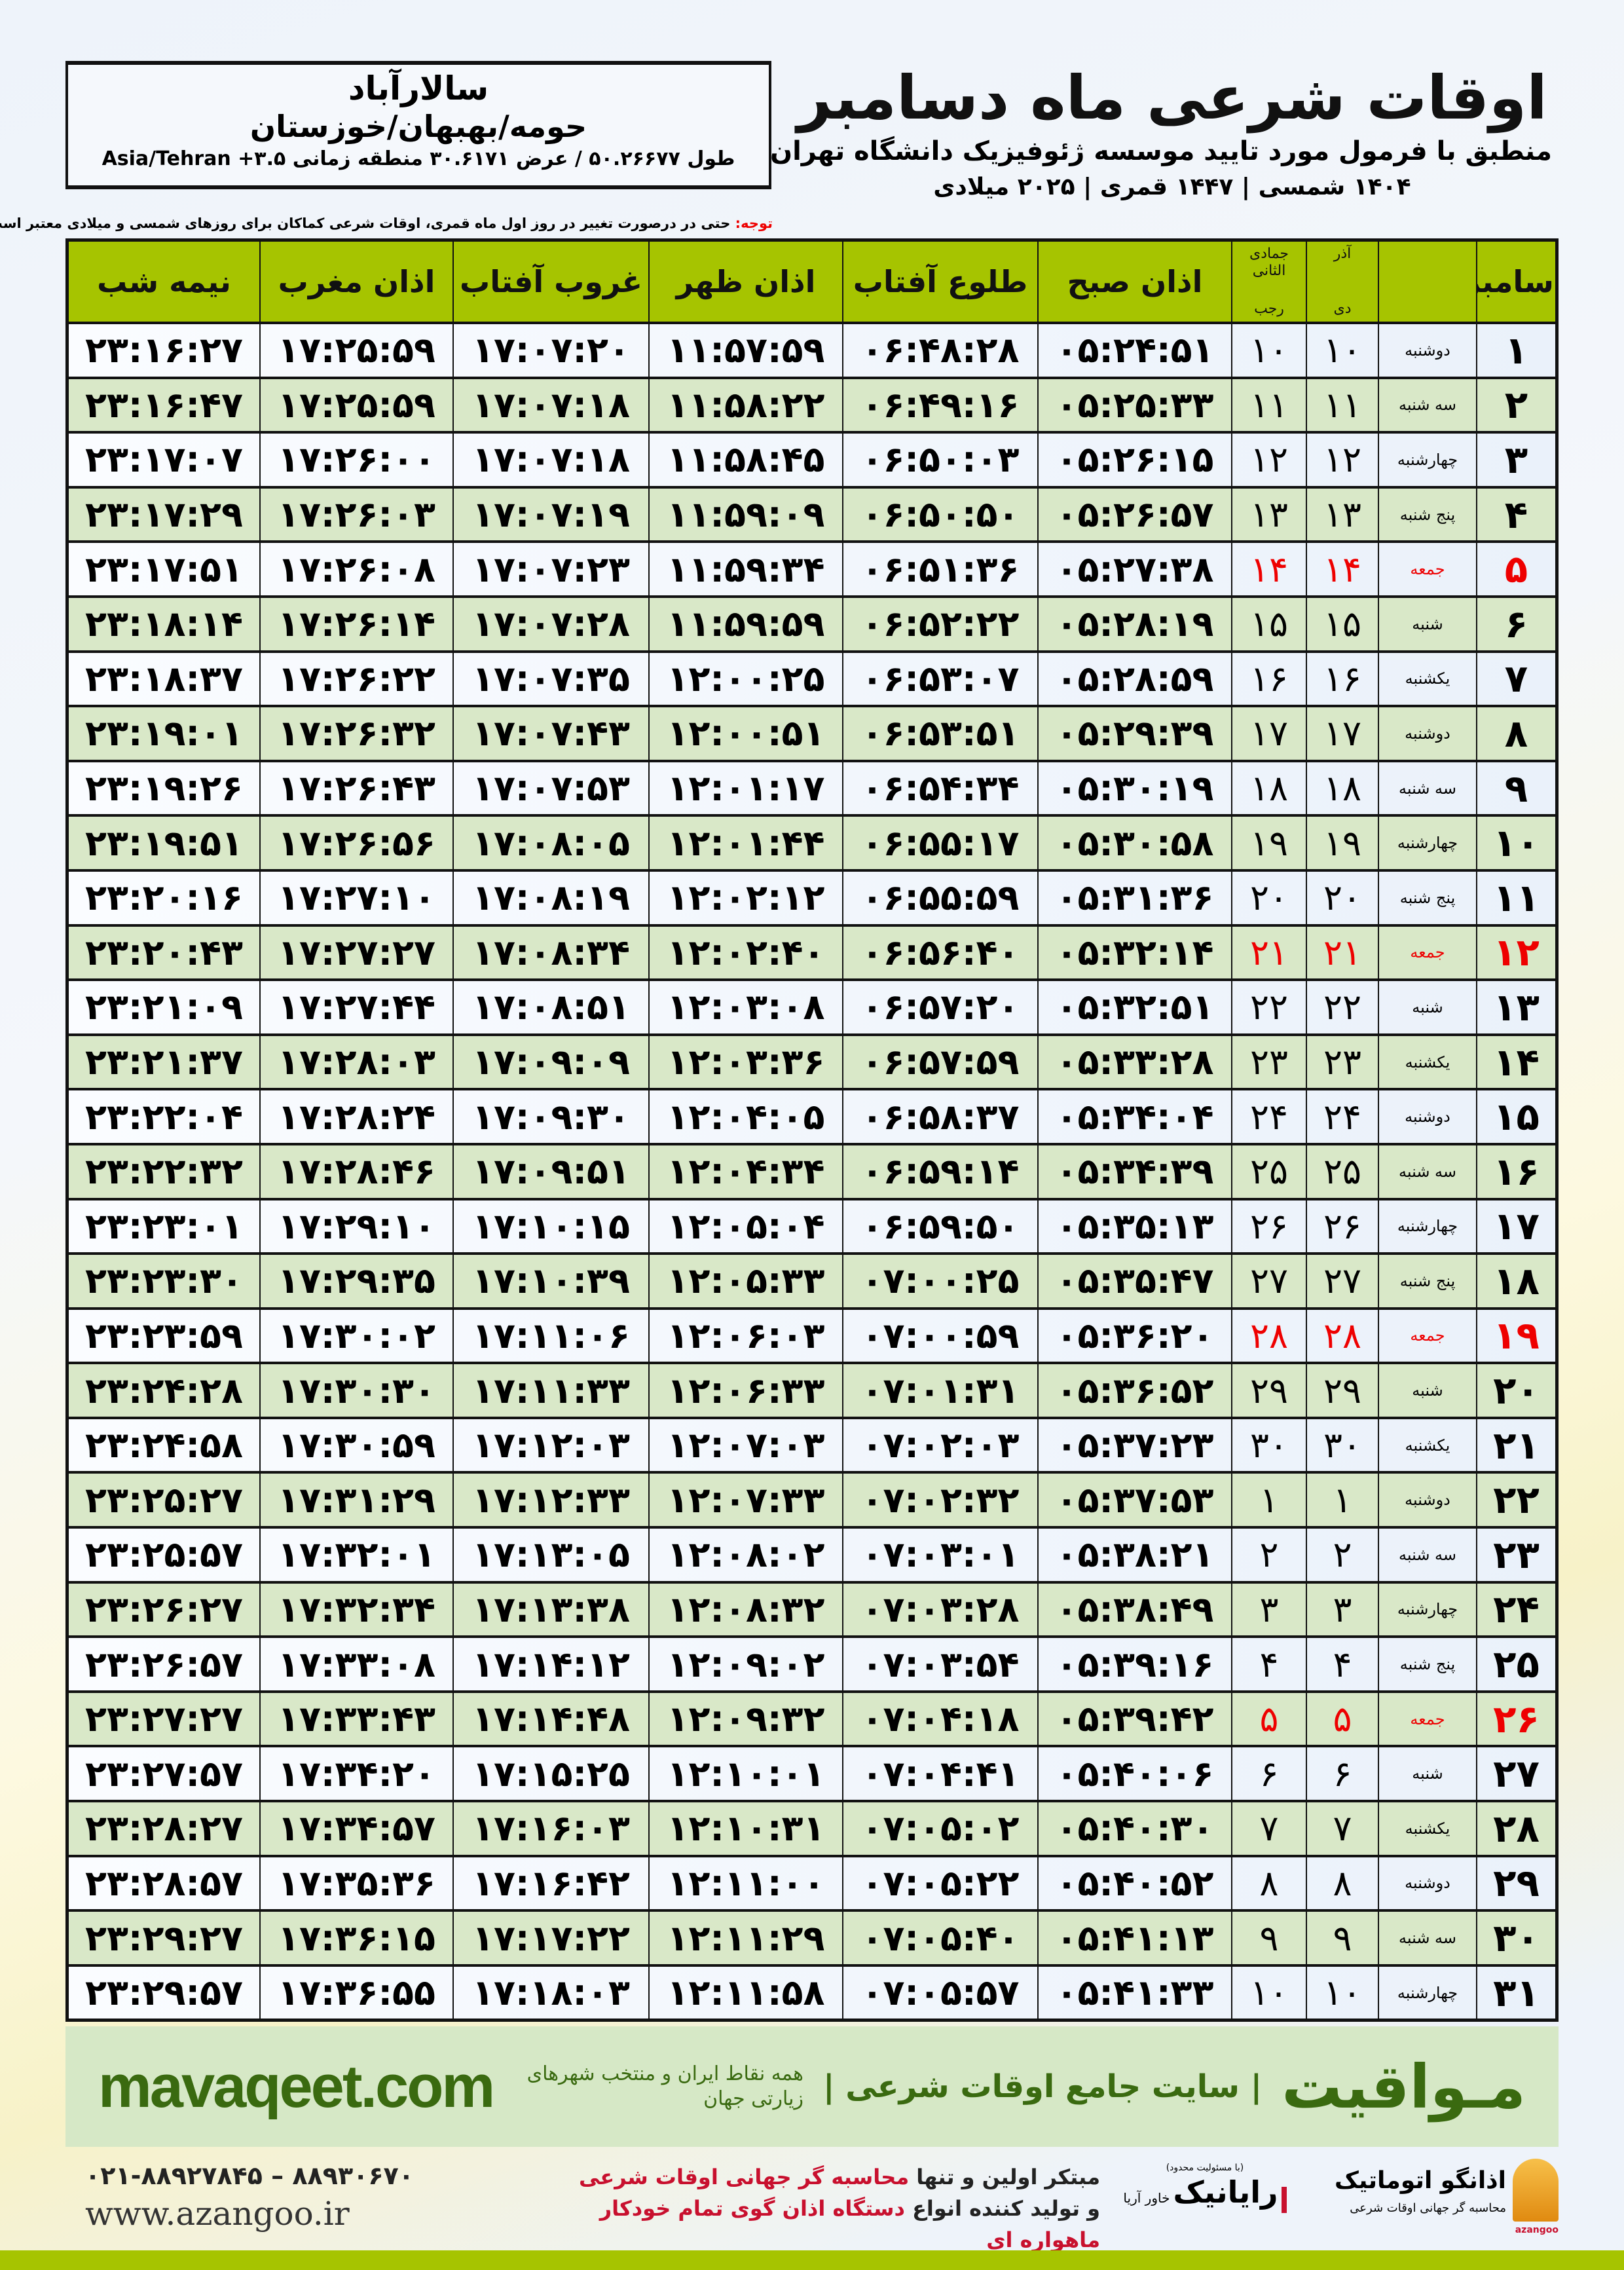 This screenshot has width=1624, height=2270. Describe the element at coordinates (745, 623) in the screenshot. I see `cell-zuhr: ۱۱:۵۹:۵۹` at that location.